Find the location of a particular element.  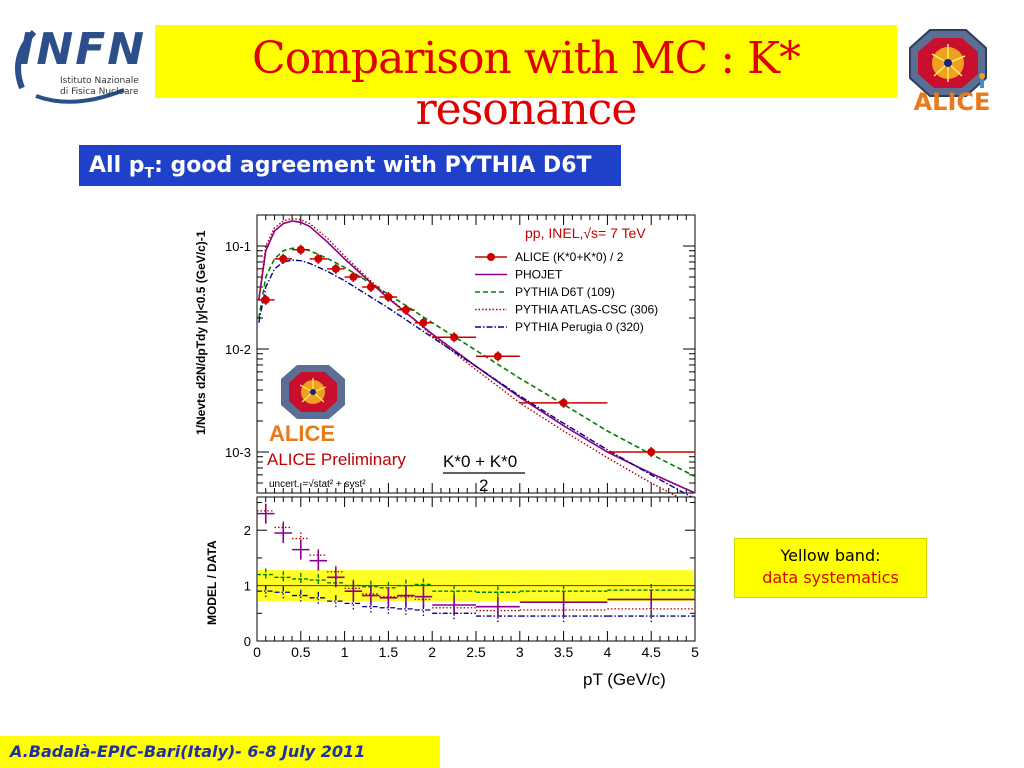

x-tick-label: 2.5 is located at coordinates (476, 652).